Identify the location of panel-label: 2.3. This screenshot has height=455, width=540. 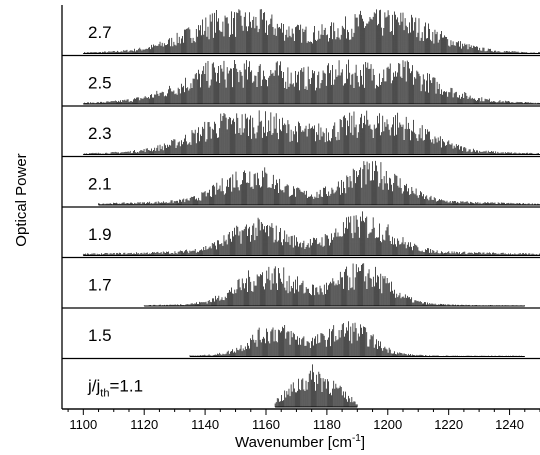
(100, 133).